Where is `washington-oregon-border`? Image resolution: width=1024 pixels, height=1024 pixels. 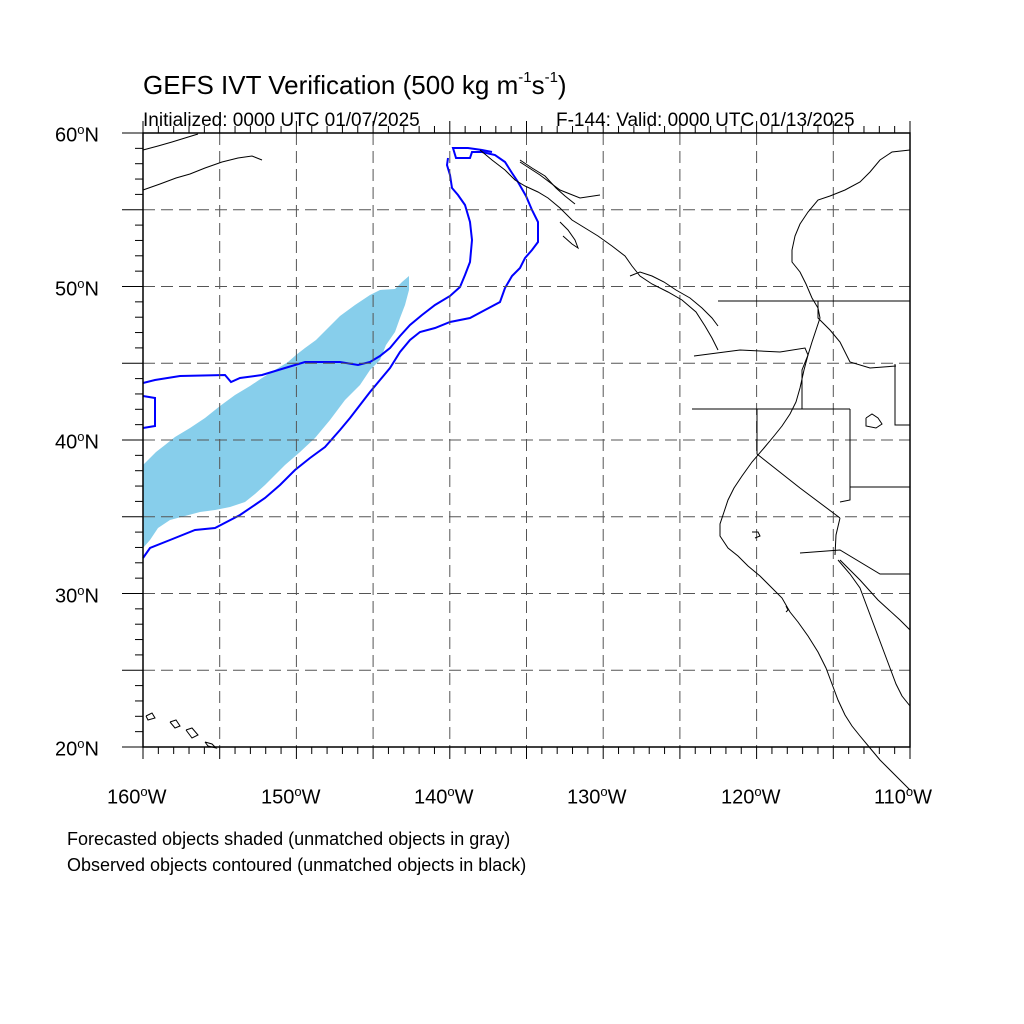 washington-oregon-border is located at coordinates (751, 378).